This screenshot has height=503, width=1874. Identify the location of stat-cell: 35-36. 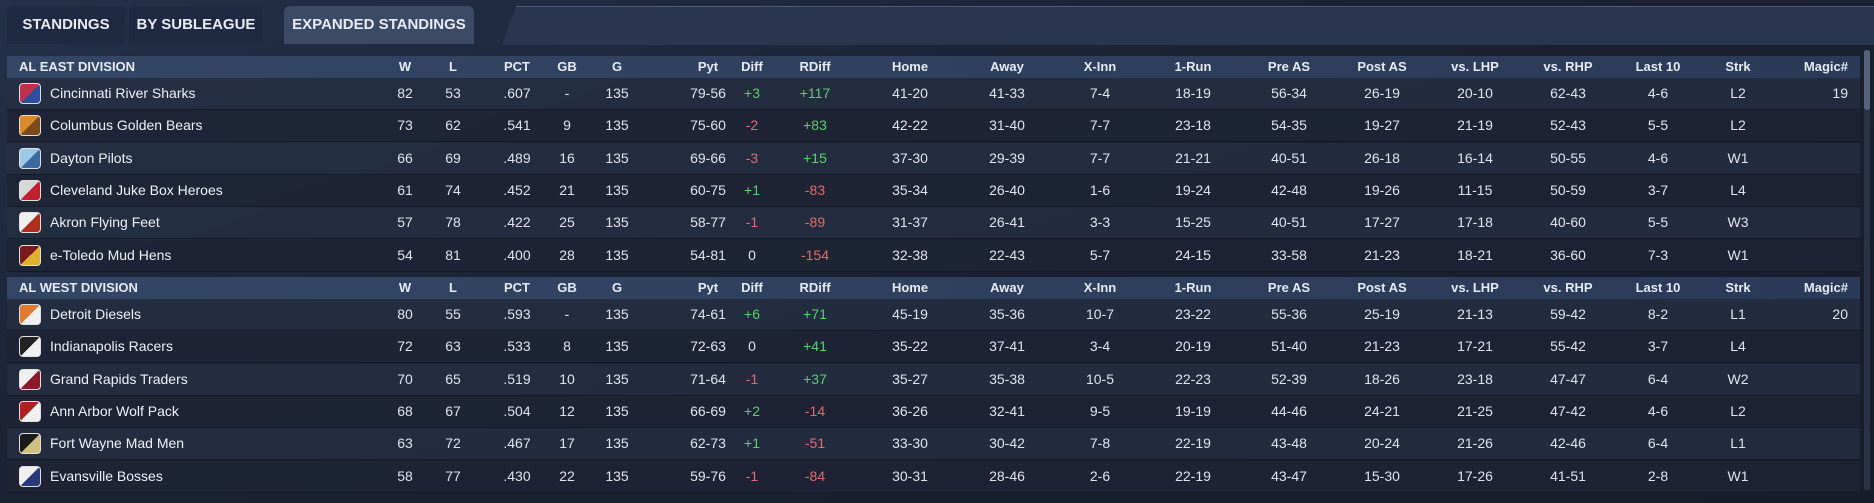
(1007, 314).